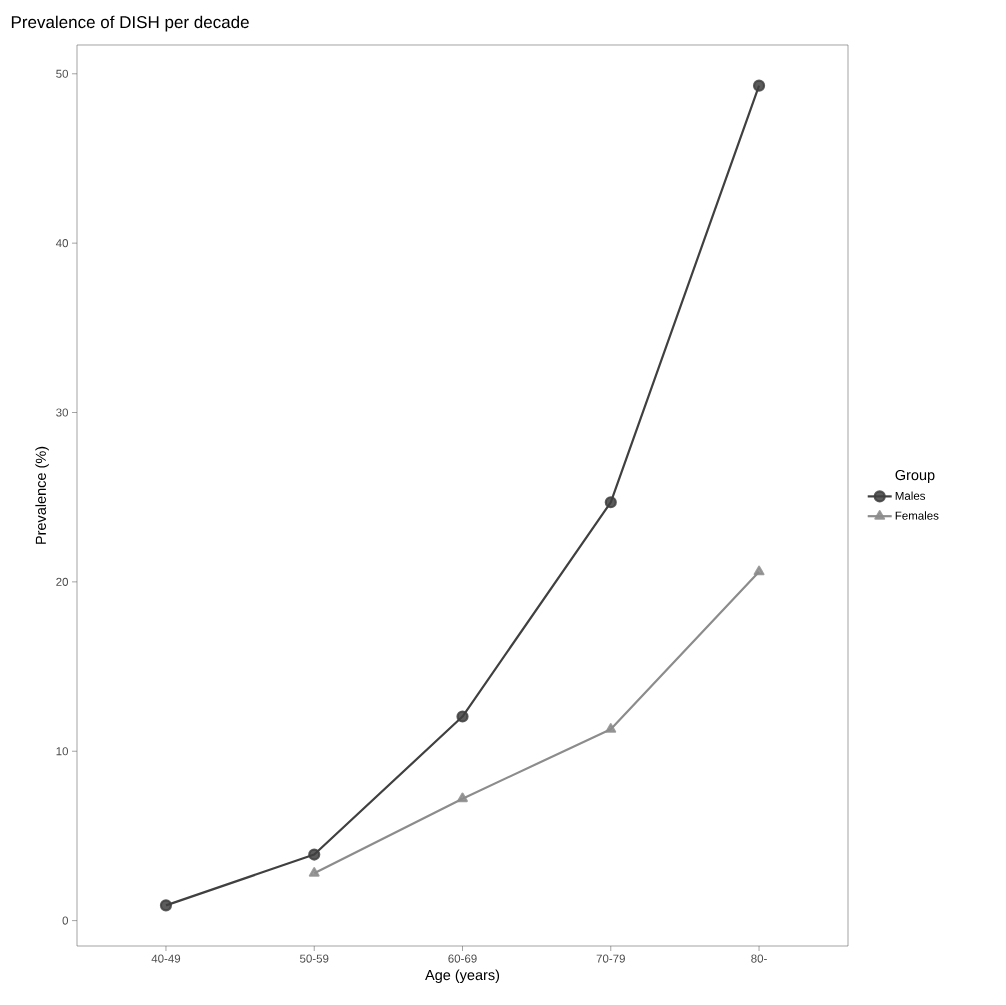 Image resolution: width=1006 pixels, height=1005 pixels. I want to click on y-tick-label: 30, so click(62, 412).